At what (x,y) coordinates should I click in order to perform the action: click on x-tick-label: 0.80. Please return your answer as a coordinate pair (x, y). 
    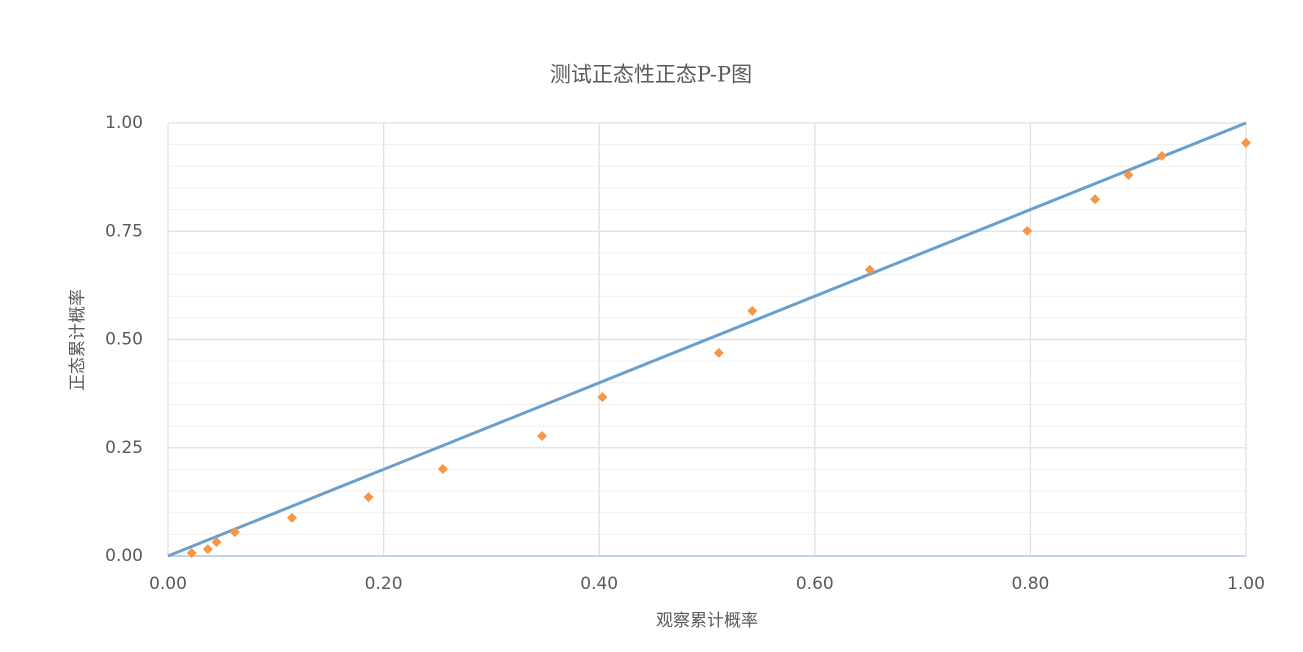
    Looking at the image, I should click on (1030, 584).